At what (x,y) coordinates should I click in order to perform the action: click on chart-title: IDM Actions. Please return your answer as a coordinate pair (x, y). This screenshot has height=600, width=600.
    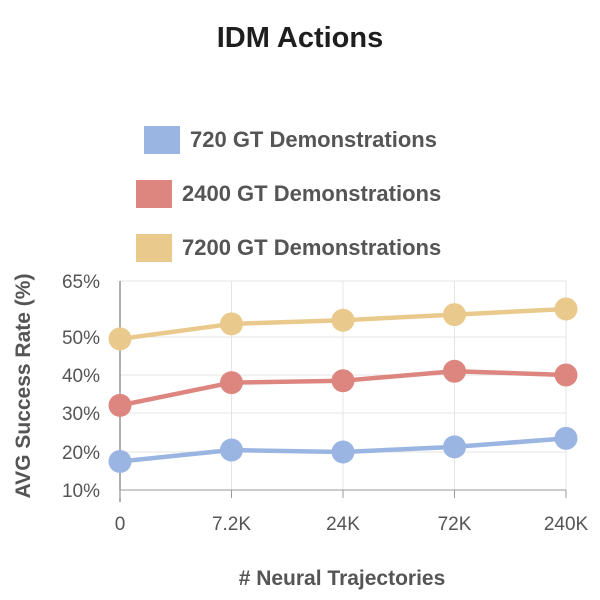
    Looking at the image, I should click on (300, 38).